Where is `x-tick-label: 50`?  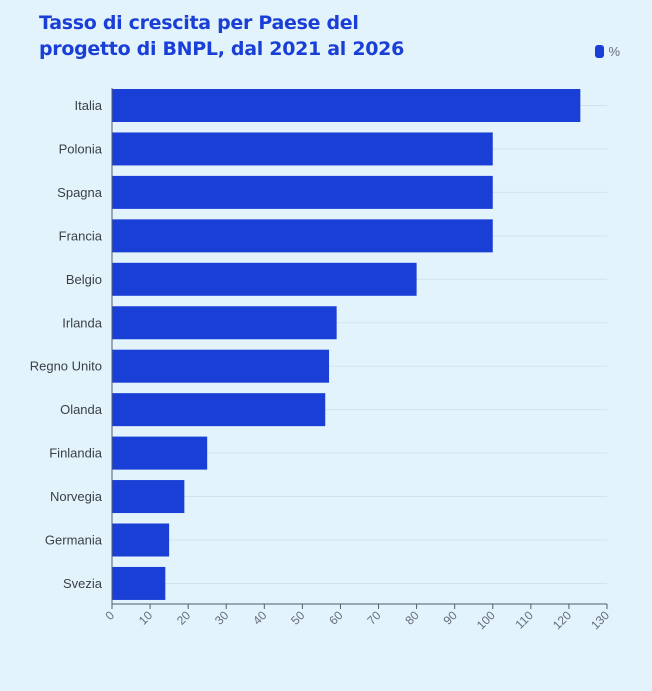
x-tick-label: 50 is located at coordinates (298, 618).